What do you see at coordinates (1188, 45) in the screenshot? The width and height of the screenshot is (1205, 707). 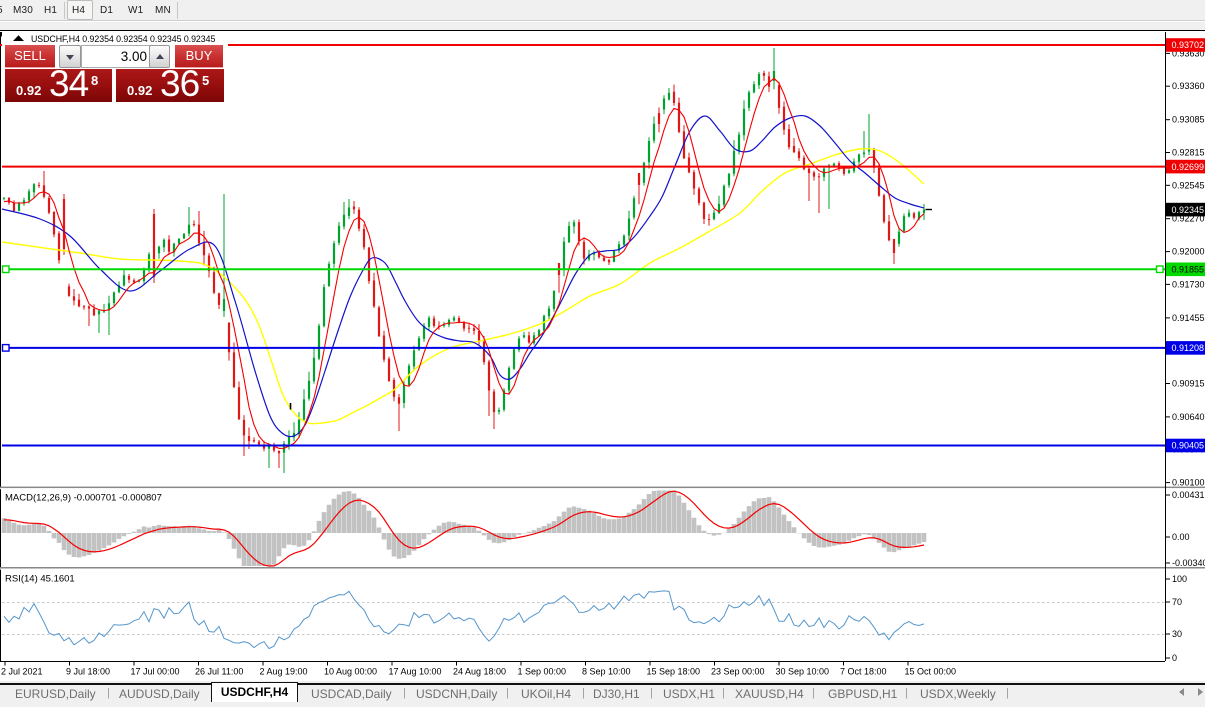 I see `svg-text: 0.93702` at bounding box center [1188, 45].